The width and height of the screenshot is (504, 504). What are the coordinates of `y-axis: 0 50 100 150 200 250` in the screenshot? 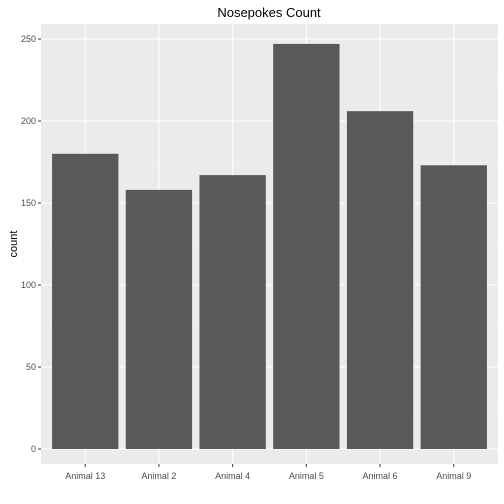 It's located at (31, 244).